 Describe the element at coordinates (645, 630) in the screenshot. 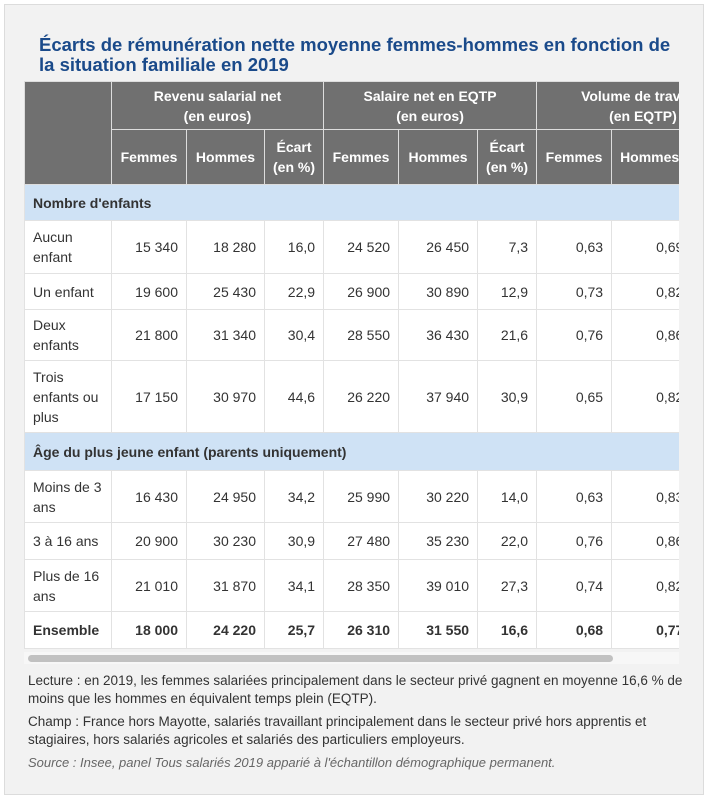

I see `cell-value: 0,77` at that location.